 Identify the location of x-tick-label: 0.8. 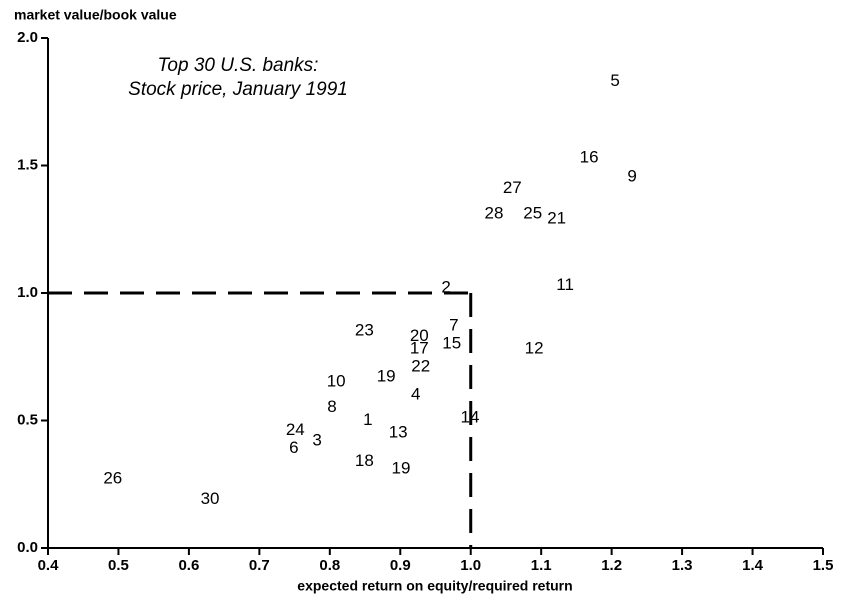
(329, 565).